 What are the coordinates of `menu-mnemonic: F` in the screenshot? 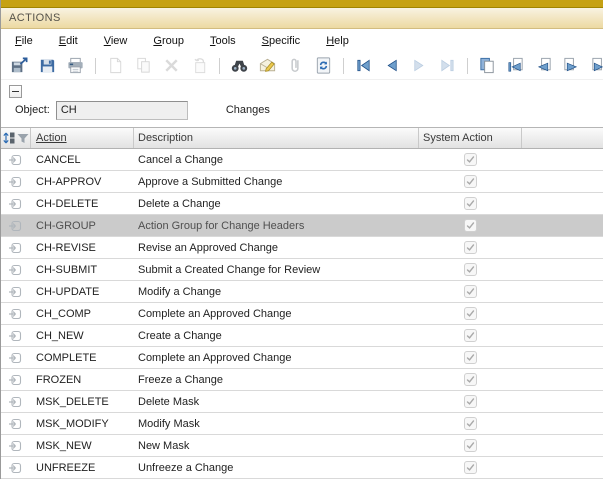 It's located at (18, 40).